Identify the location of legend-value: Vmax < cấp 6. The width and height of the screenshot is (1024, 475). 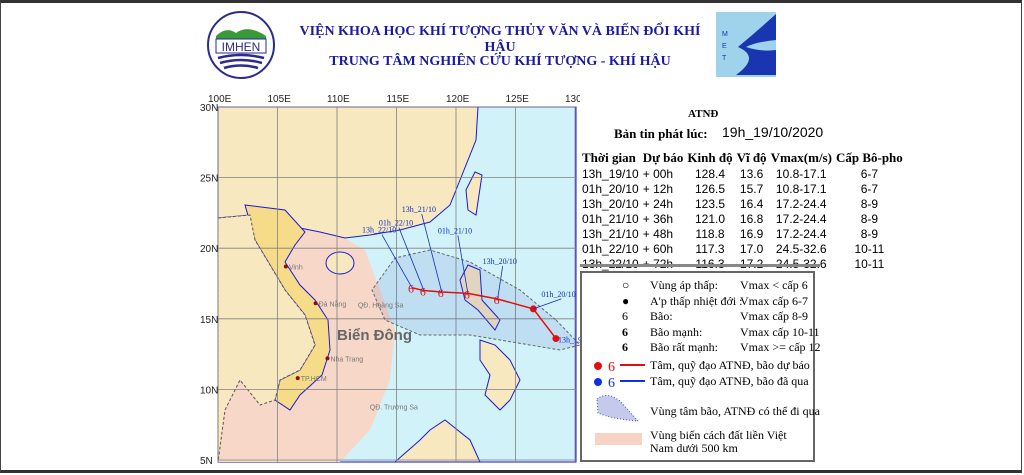
(774, 285).